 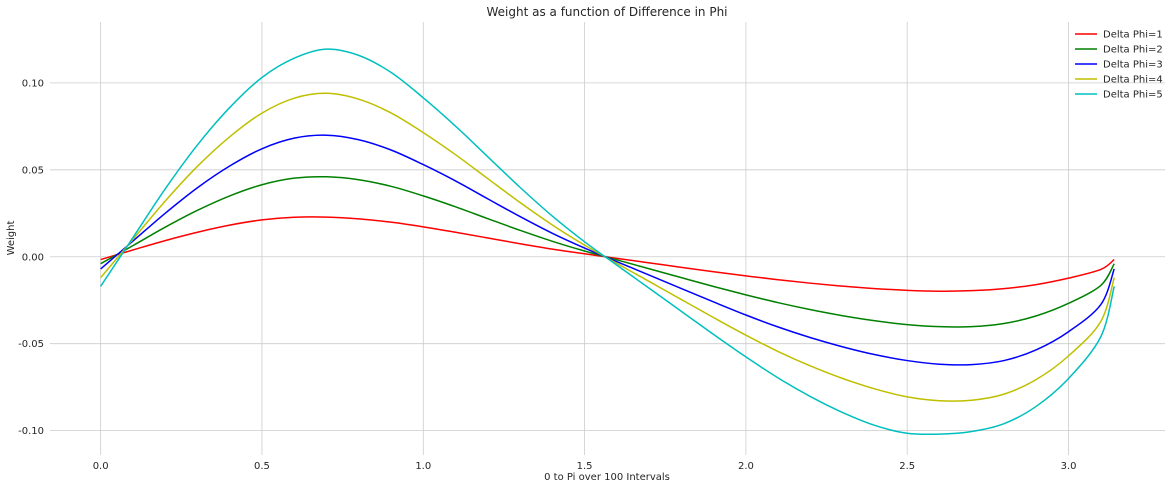 What do you see at coordinates (585, 466) in the screenshot?
I see `x-tick-label: 1.5` at bounding box center [585, 466].